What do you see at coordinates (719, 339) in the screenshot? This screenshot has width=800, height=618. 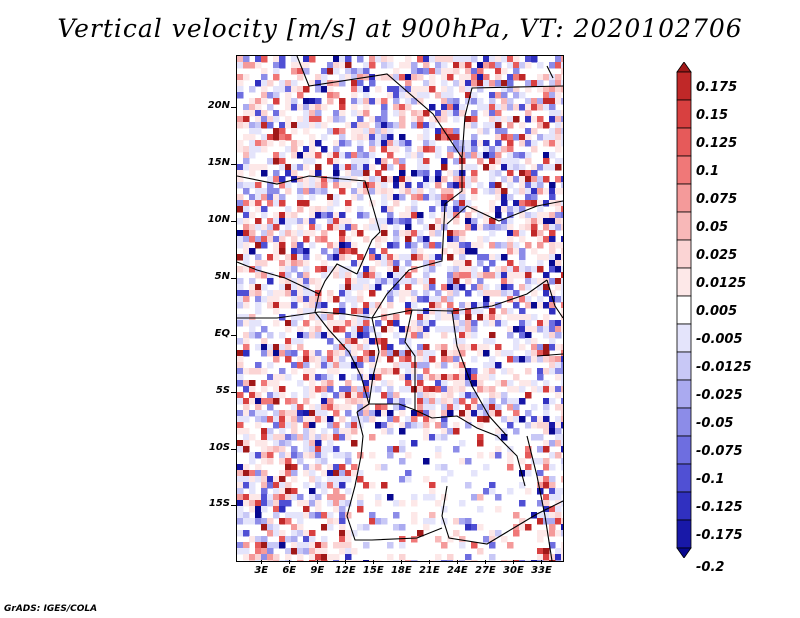 I see `colorbar-label: -0.005` at bounding box center [719, 339].